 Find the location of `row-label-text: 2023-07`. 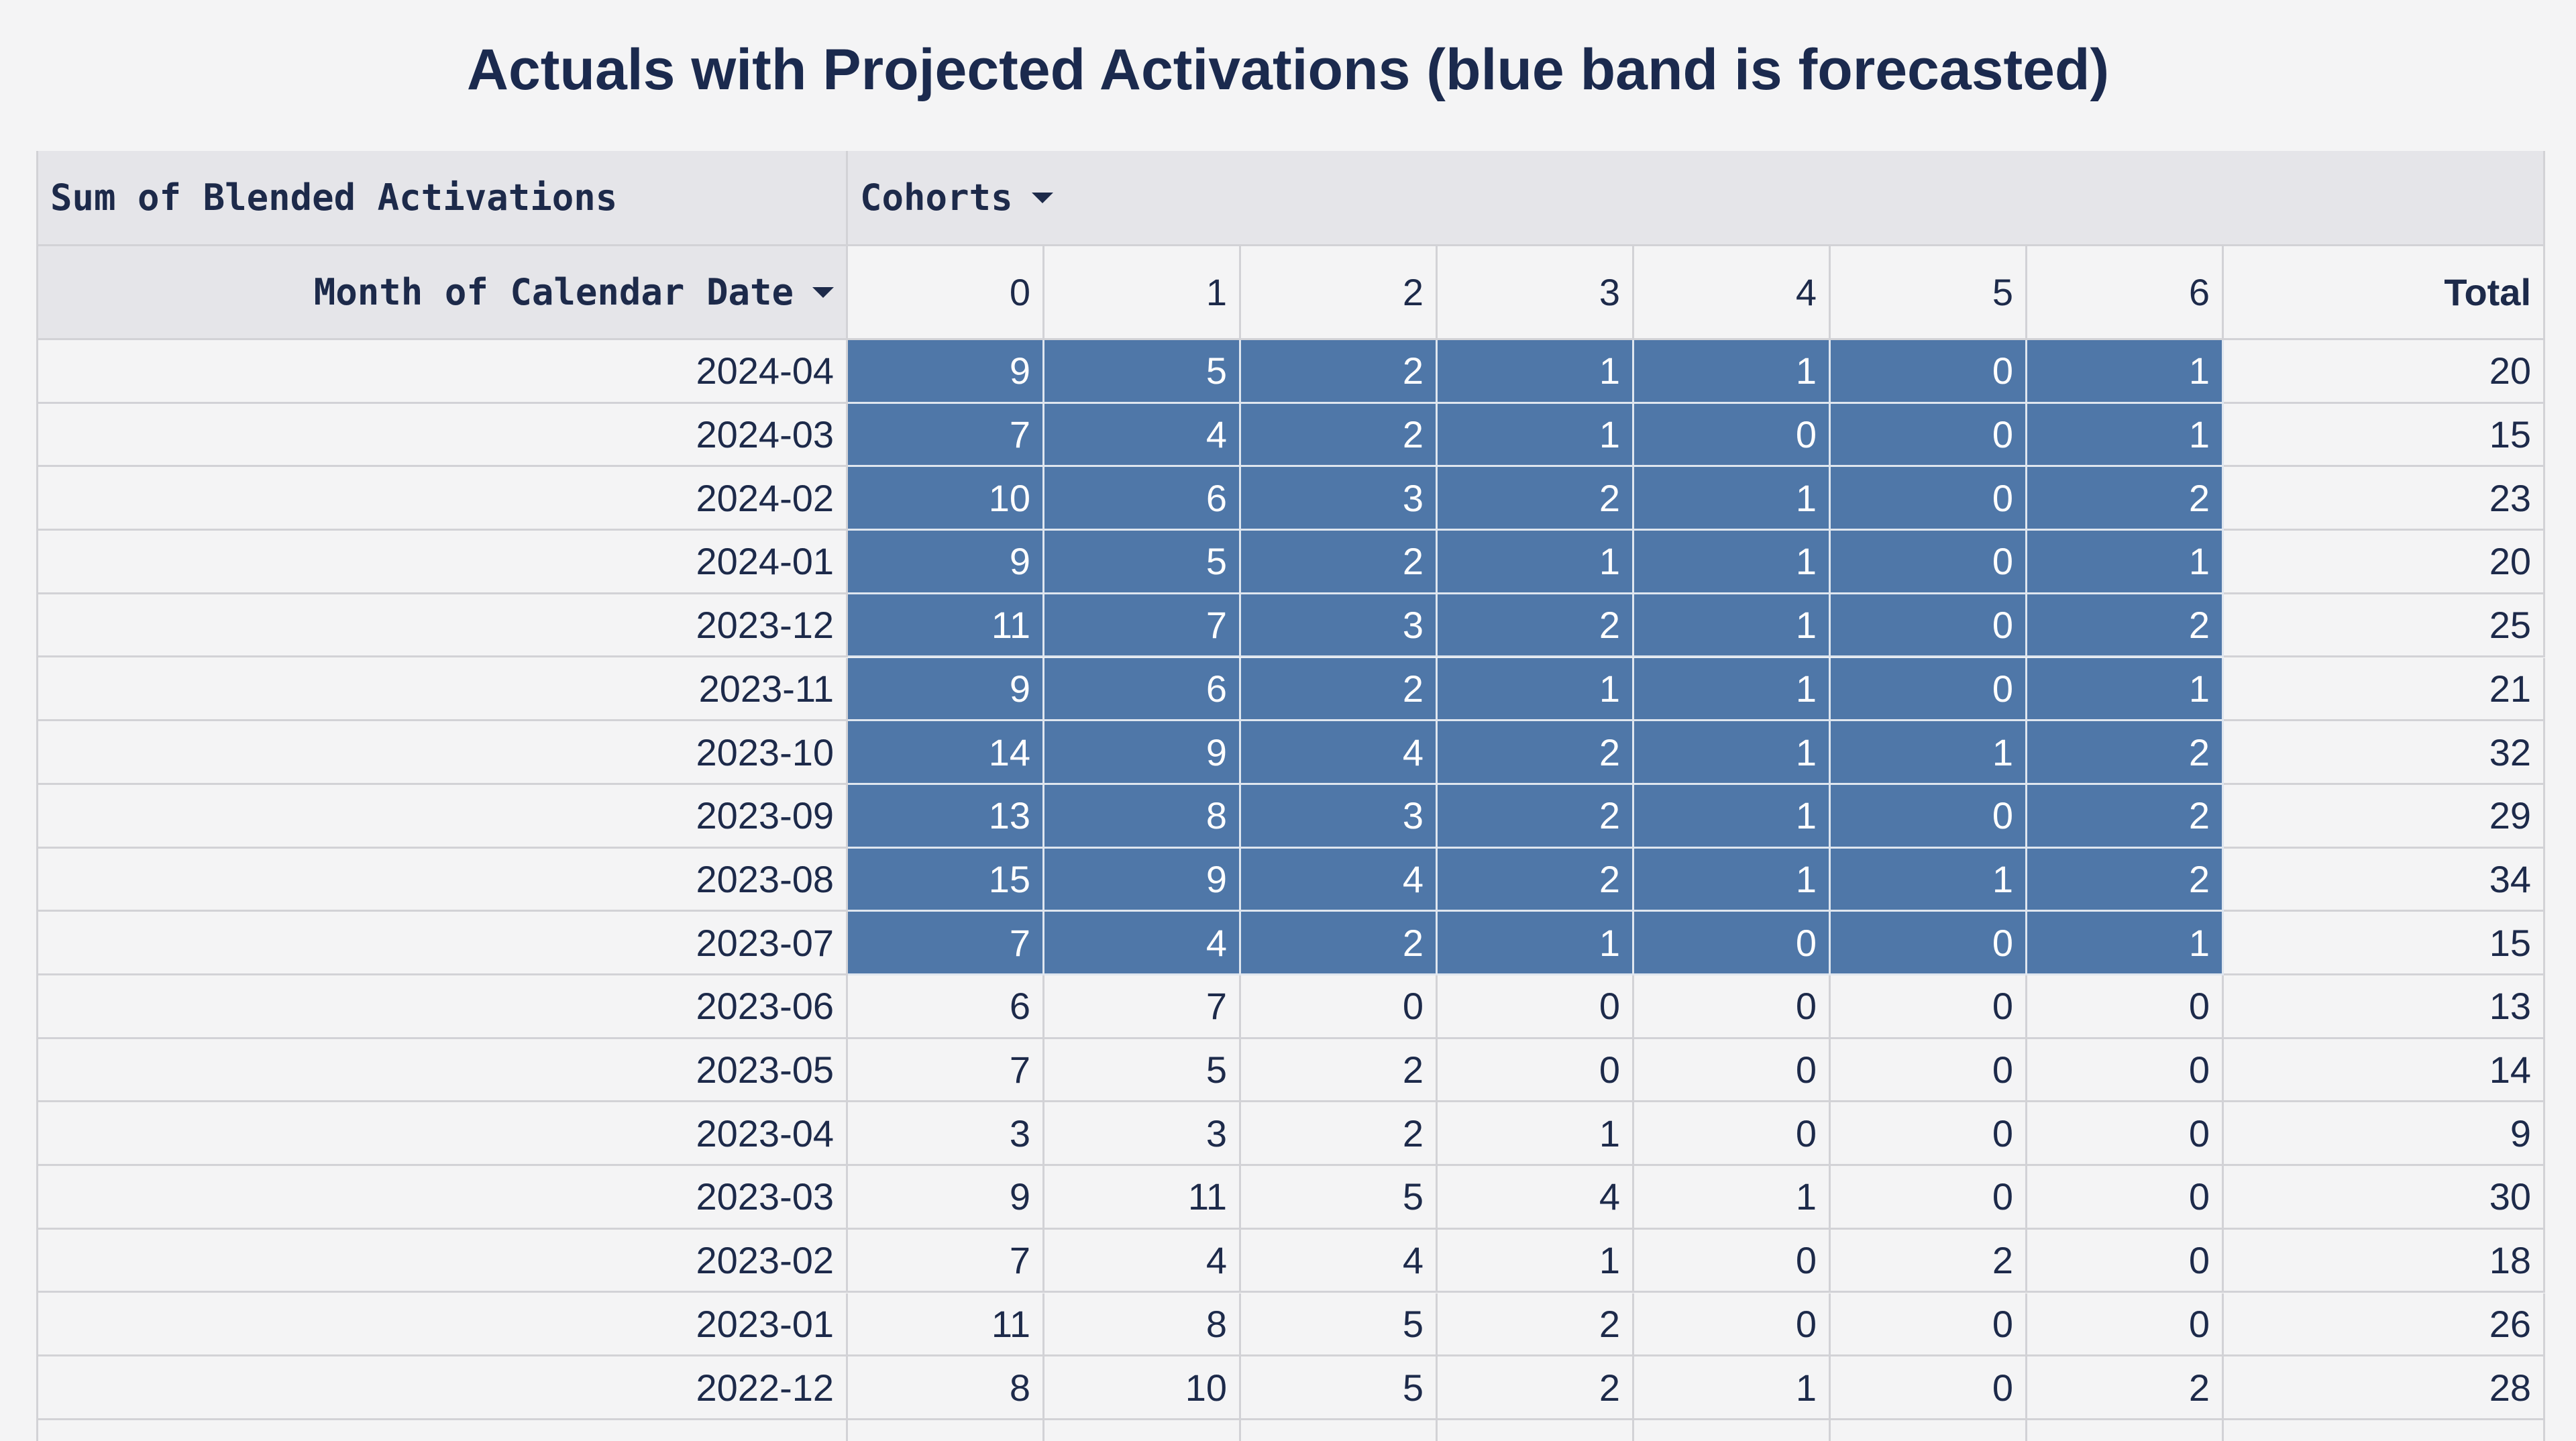

row-label-text: 2023-07 is located at coordinates (765, 942).